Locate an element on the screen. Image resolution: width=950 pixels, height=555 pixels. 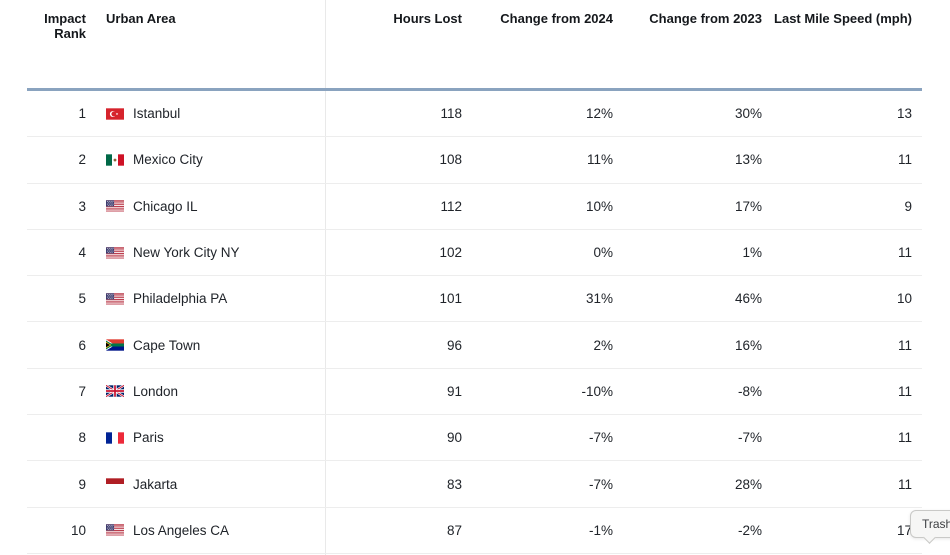
change-from-2023-value: 17% is located at coordinates (748, 206).